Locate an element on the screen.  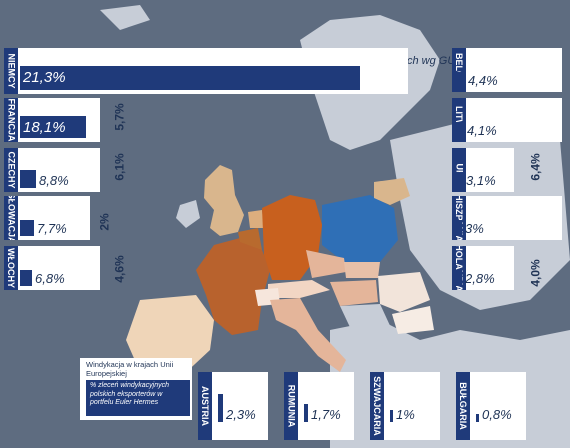
export-value-holandia: 4,0% is located at coordinates (535, 273).